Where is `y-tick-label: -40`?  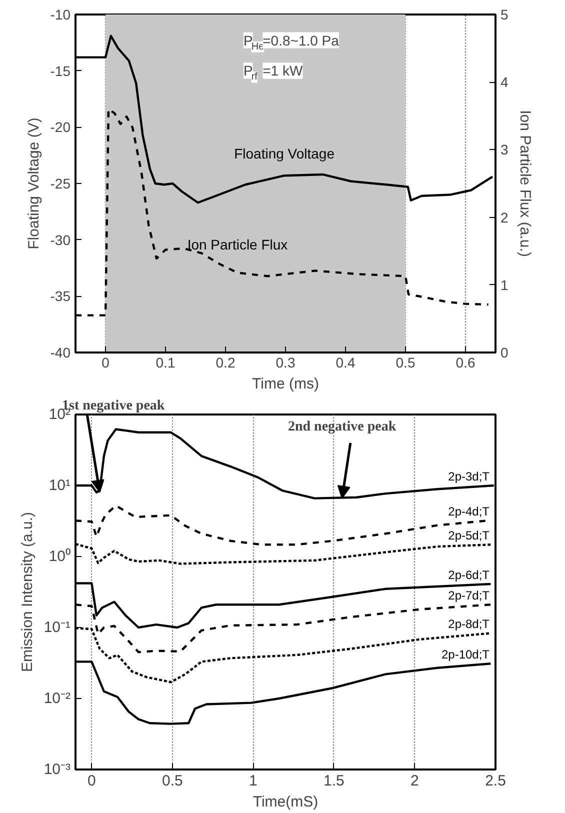
y-tick-label: -40 is located at coordinates (60, 352).